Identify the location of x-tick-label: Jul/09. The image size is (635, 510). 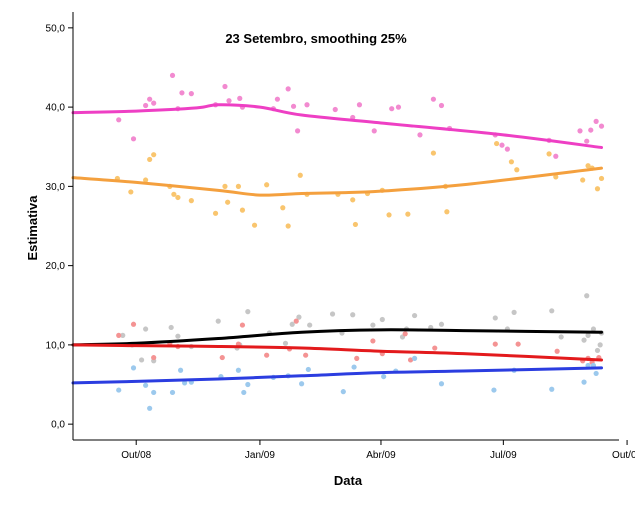
(503, 455).